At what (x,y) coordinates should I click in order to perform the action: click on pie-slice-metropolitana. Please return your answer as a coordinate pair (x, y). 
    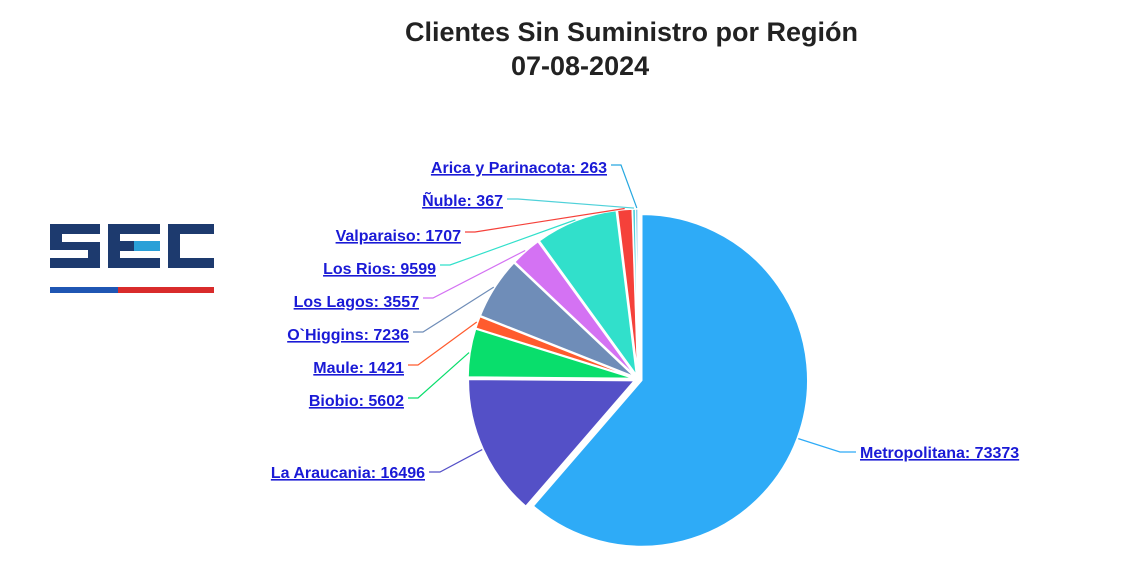
    Looking at the image, I should click on (670, 380).